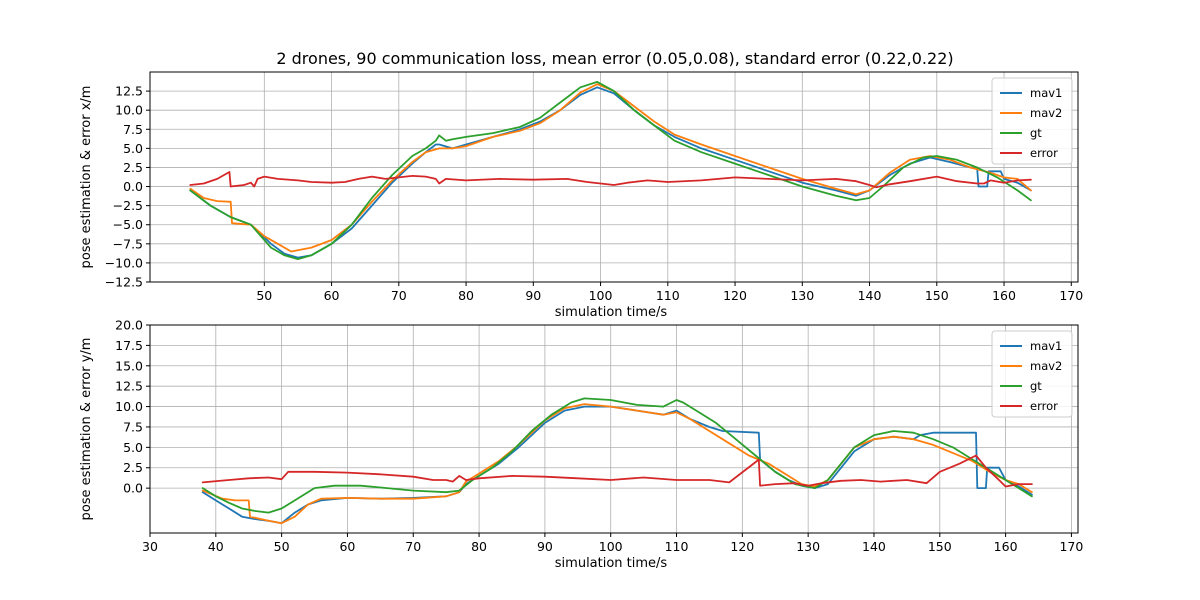 The width and height of the screenshot is (1200, 600). I want to click on series-line-gt, so click(617, 455).